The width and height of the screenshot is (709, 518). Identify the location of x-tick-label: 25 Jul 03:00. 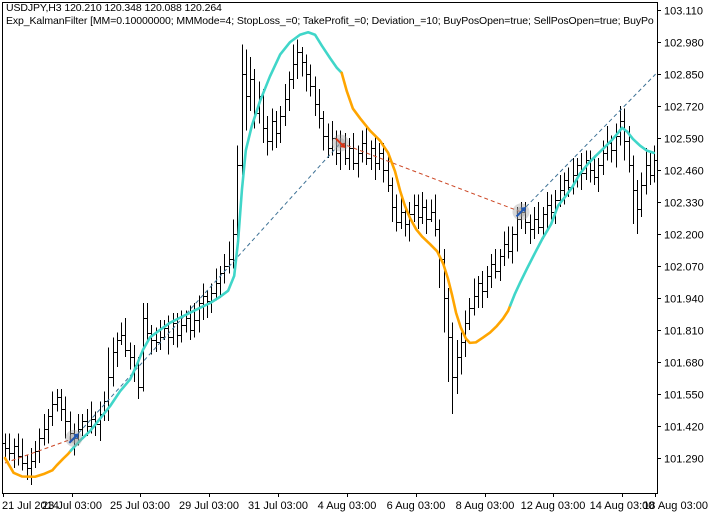
(140, 506).